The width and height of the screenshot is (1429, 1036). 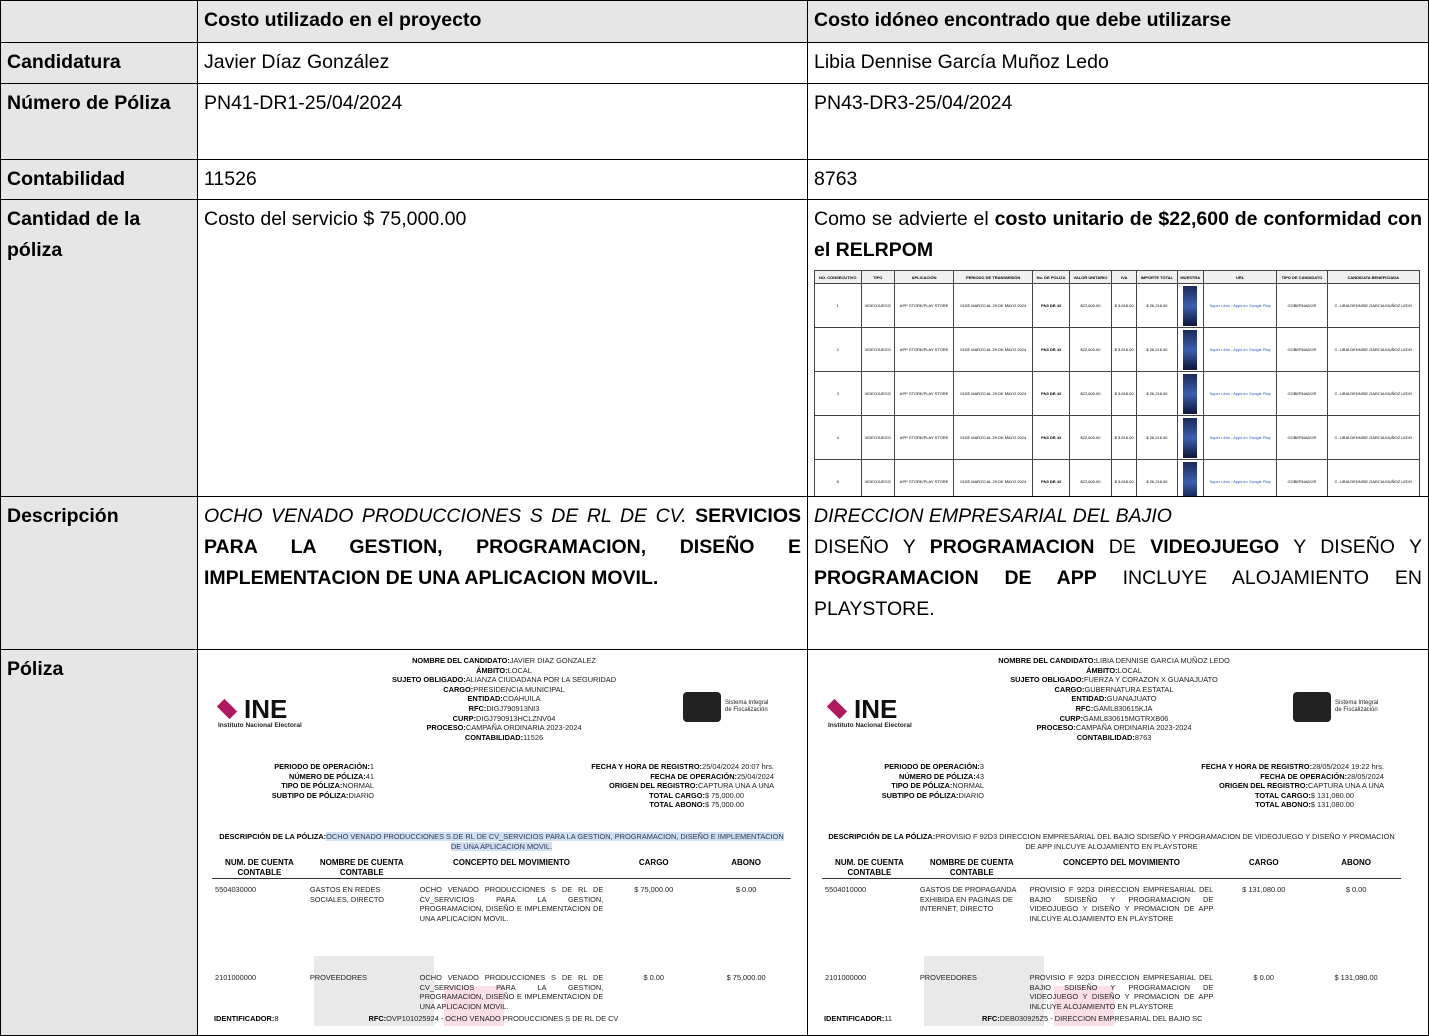 What do you see at coordinates (504, 719) in the screenshot?
I see `poliza-field: CURP:DIGJ790913HCLZNV04` at bounding box center [504, 719].